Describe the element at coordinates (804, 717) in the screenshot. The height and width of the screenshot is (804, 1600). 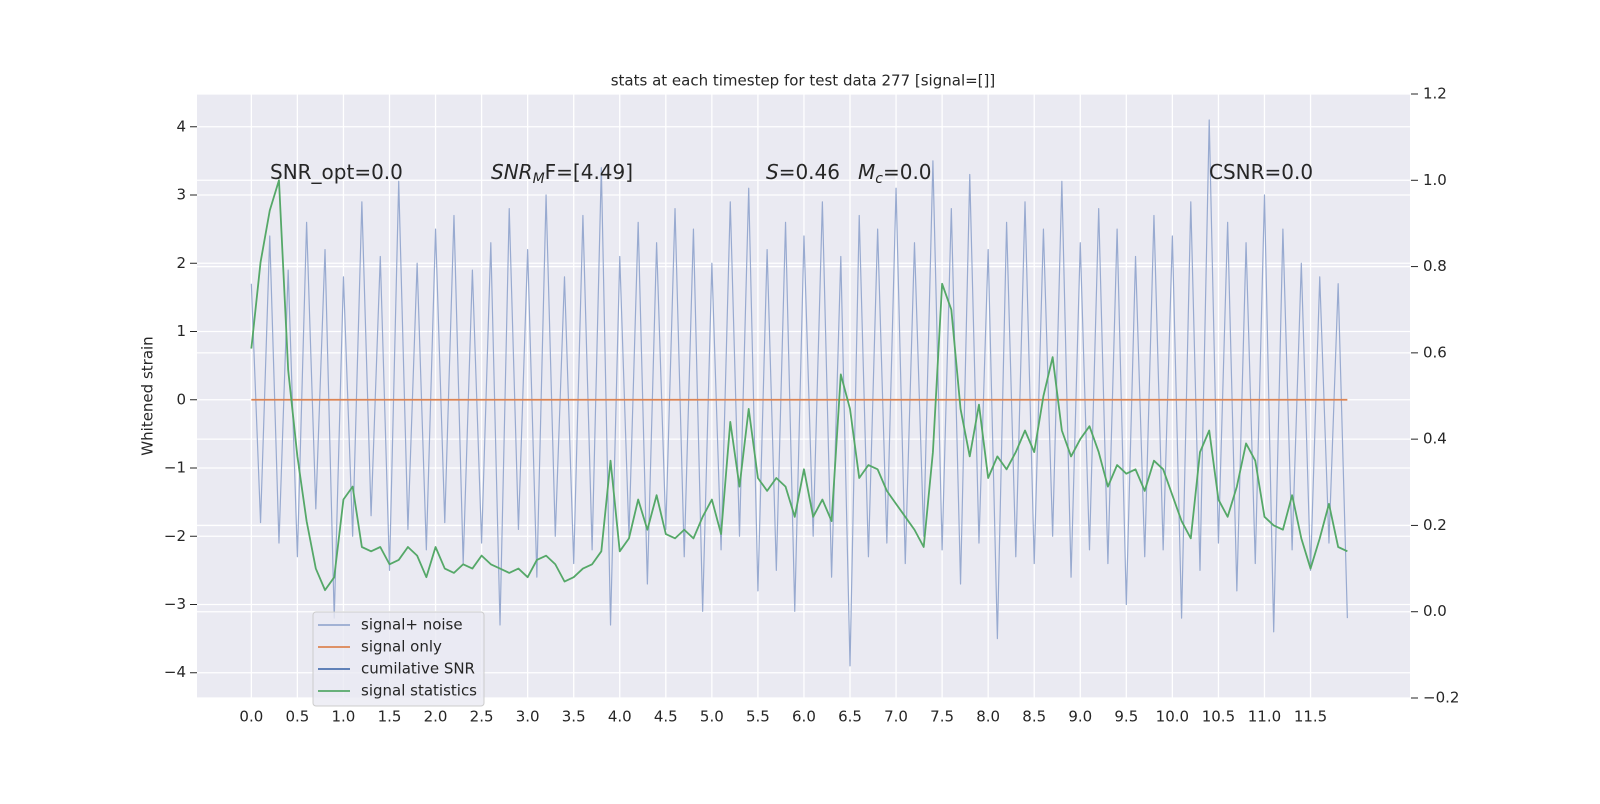
I see `x-tick-label: 6.0` at that location.